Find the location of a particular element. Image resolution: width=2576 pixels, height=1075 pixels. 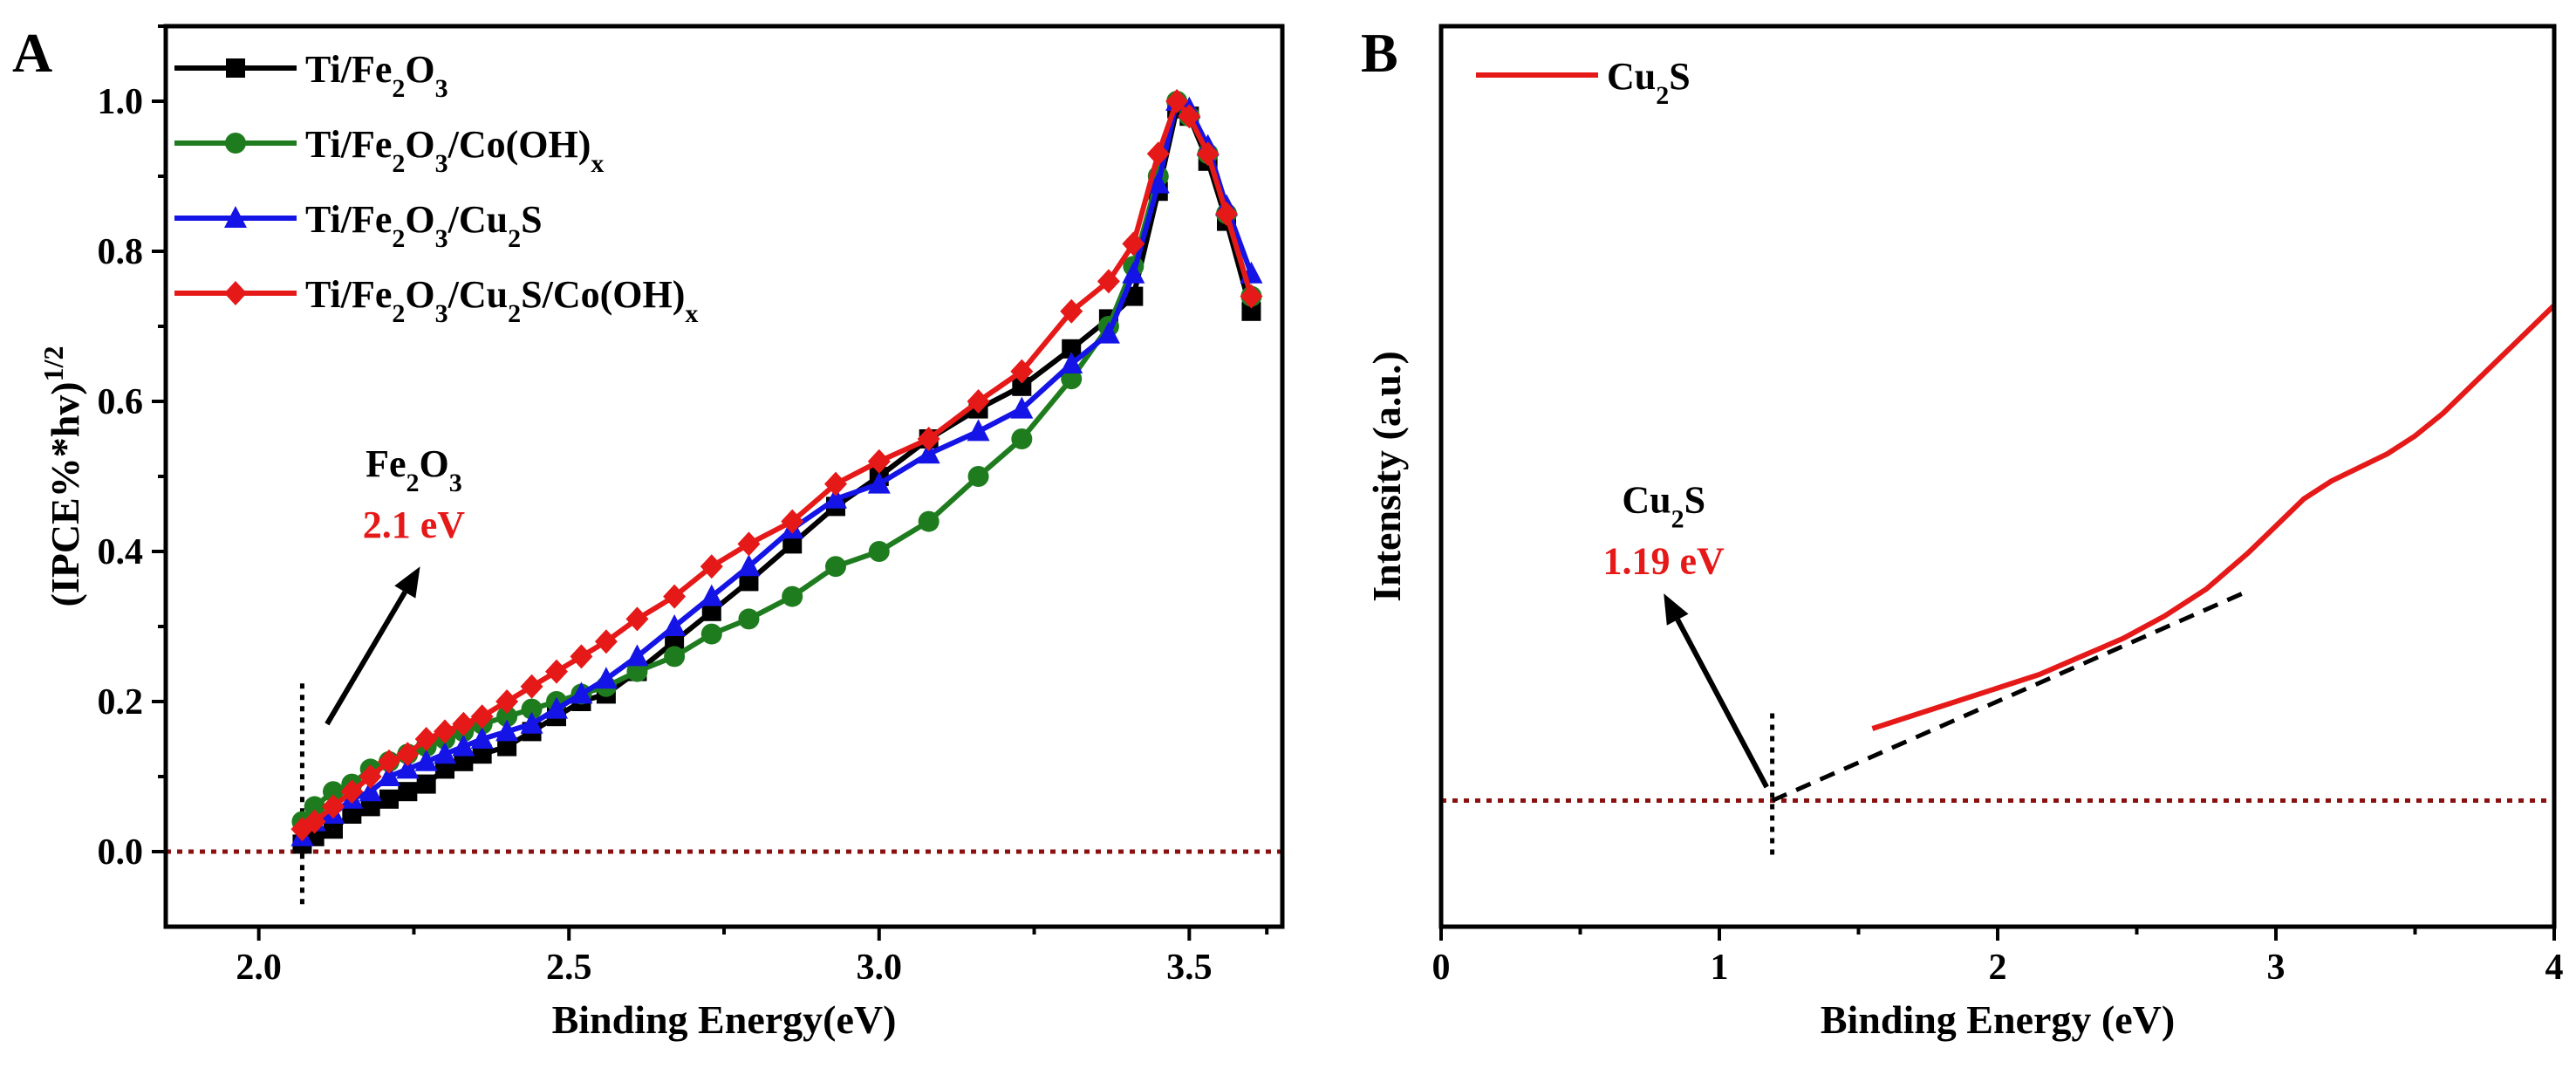

annotation-material: Cu2S is located at coordinates (1663, 506).